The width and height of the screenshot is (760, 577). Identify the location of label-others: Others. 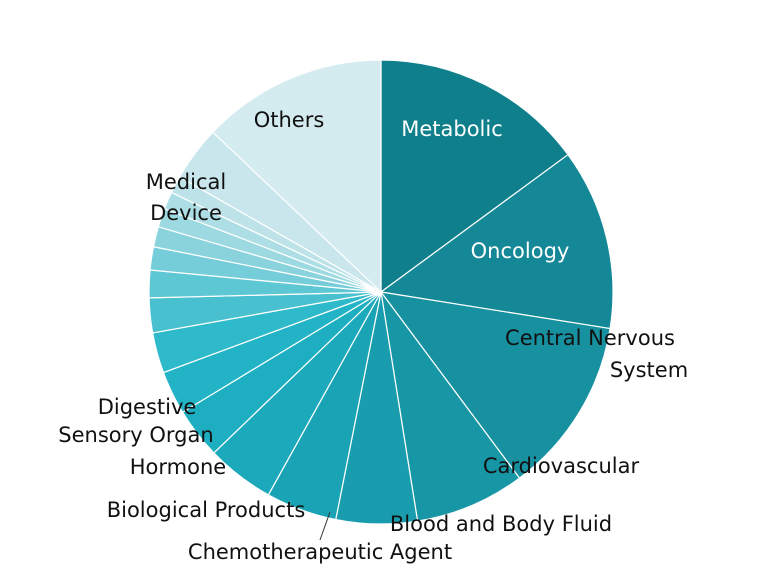
(289, 120).